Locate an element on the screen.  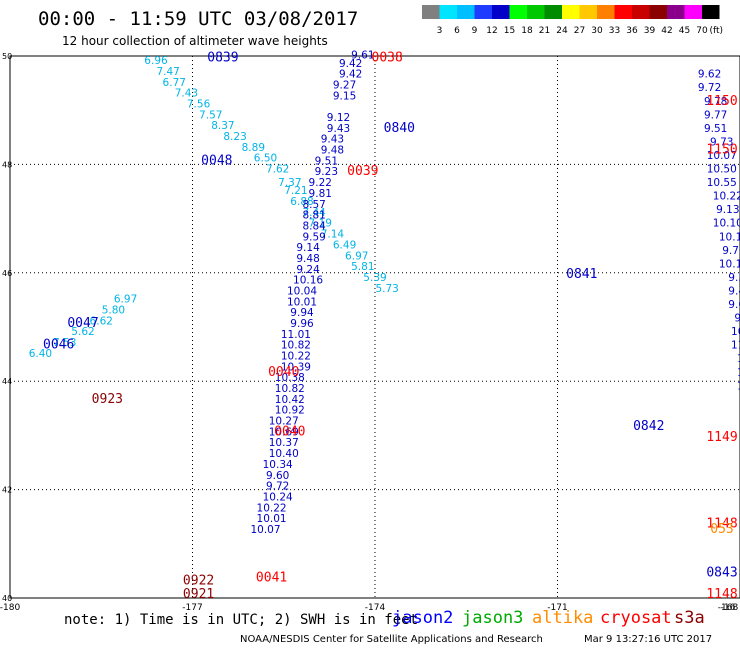
wave-height-point: 9.51 is located at coordinates (715, 129).